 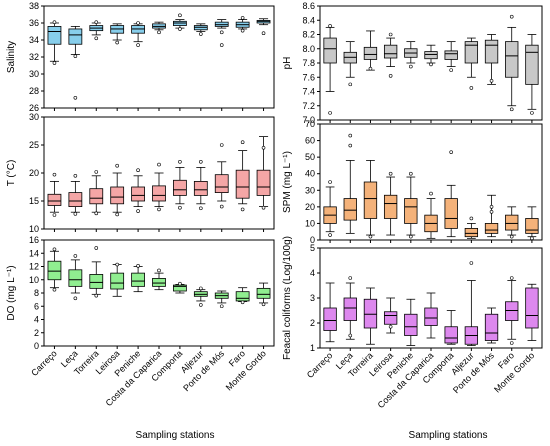 What do you see at coordinates (221, 187) in the screenshot?
I see `box-porto-de-mós` at bounding box center [221, 187].